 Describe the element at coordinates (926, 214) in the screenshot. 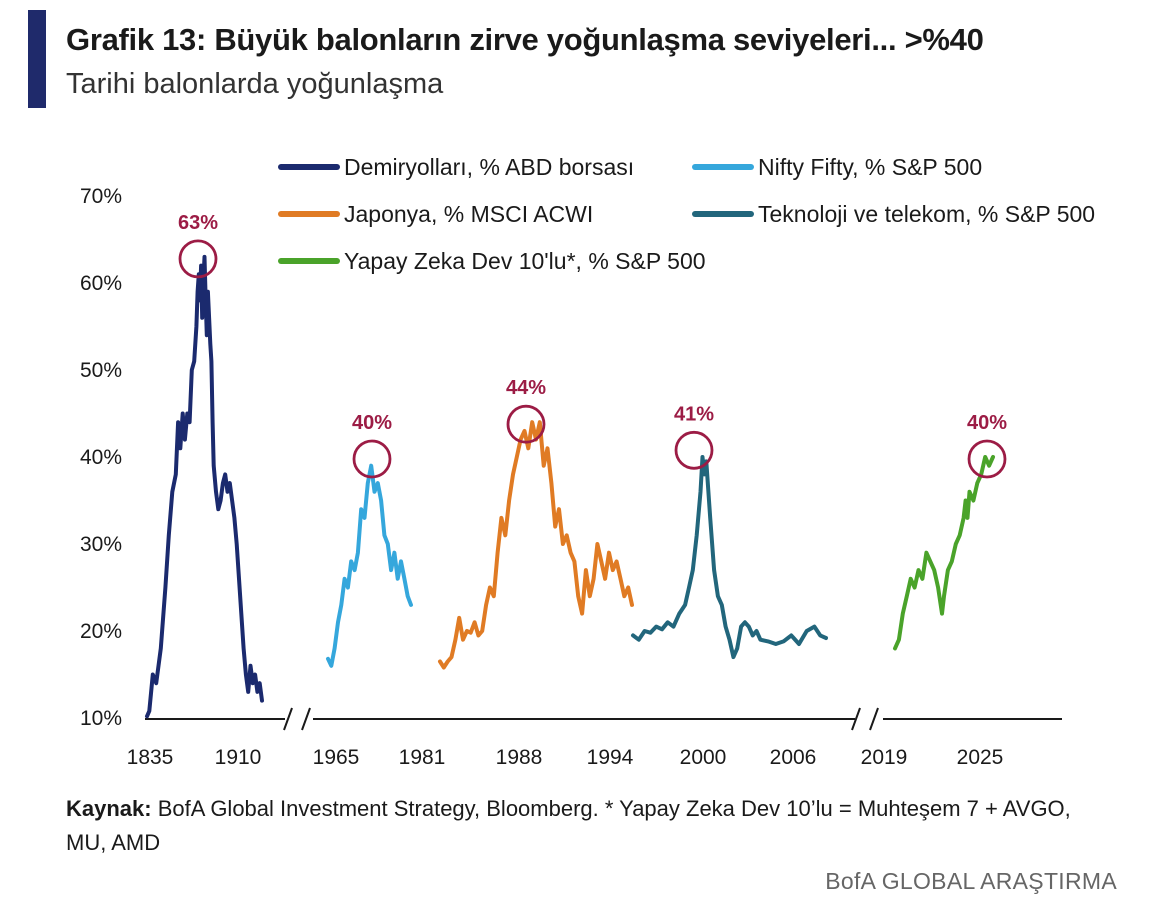

I see `legend-label: Teknoloji ve telekom, % S&P 500` at that location.